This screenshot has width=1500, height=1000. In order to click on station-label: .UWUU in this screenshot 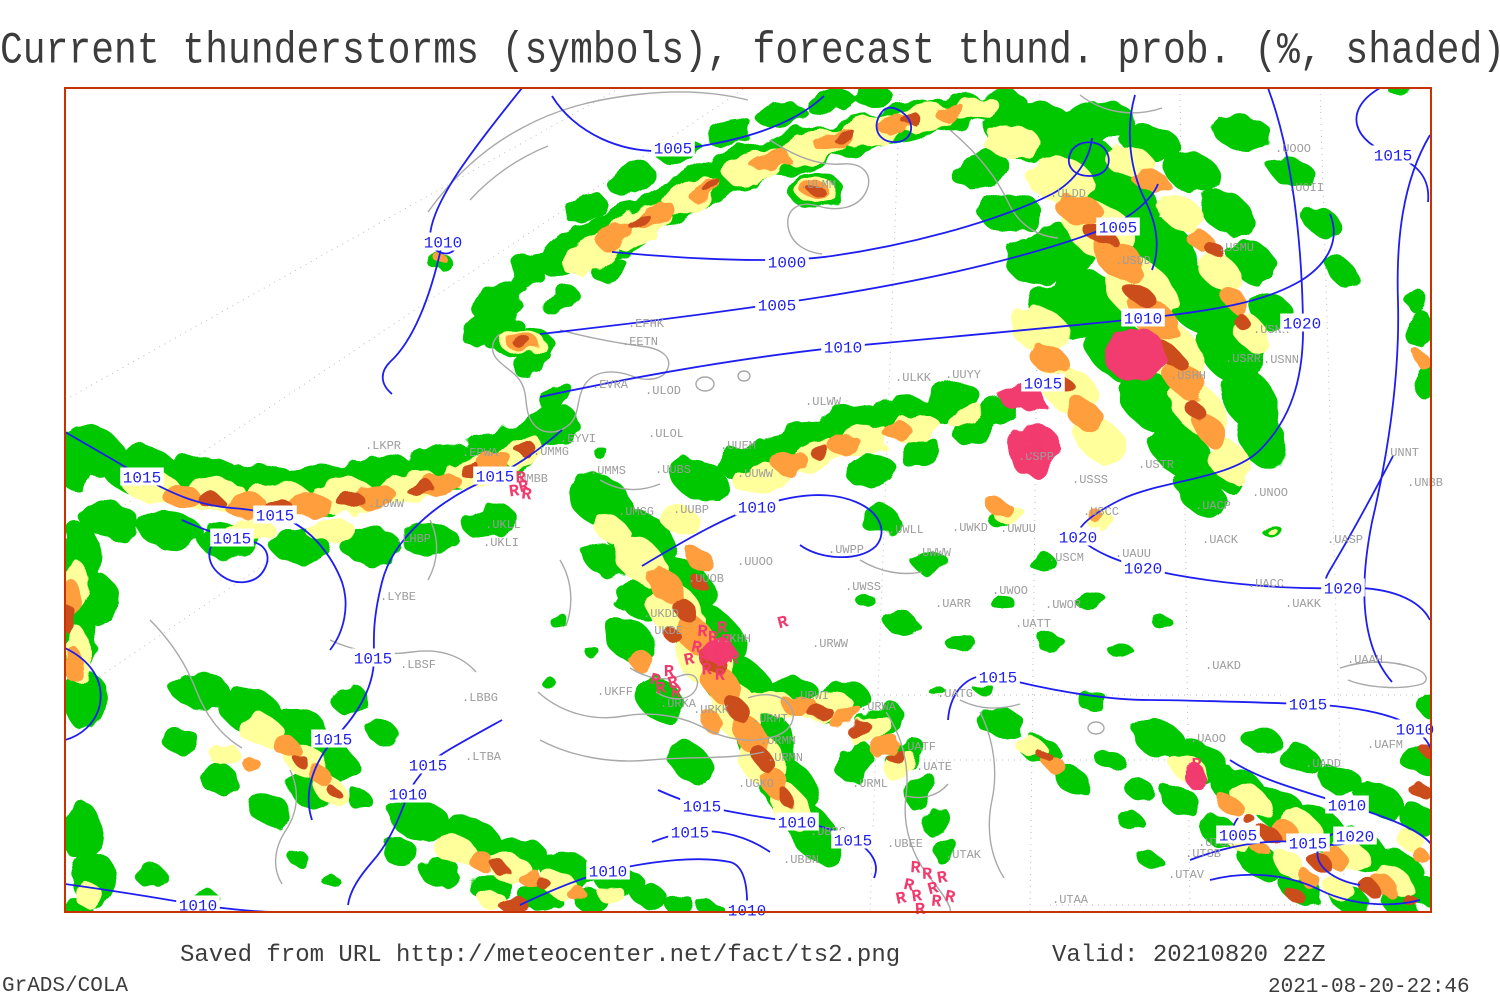, I will do `click(1018, 529)`.